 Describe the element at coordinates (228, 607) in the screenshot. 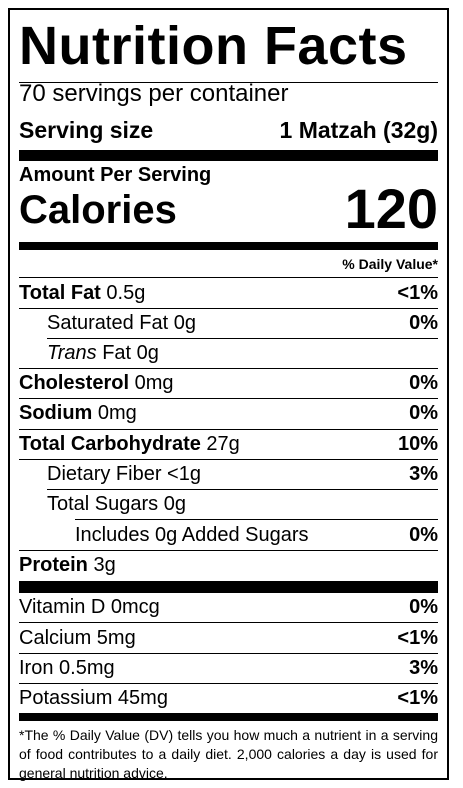

I see `vitamin-row-vitamin-d: Vitamin D 0mcg 0%` at that location.